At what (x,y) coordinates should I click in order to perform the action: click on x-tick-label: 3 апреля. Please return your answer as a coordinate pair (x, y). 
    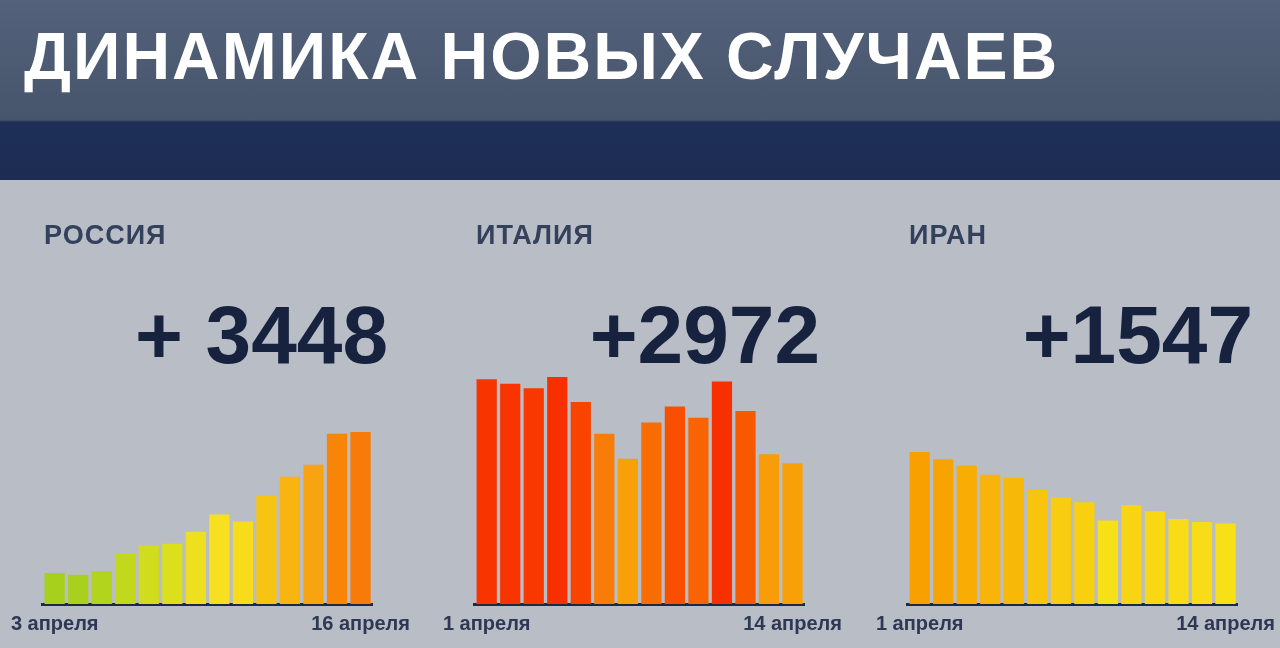
    Looking at the image, I should click on (54, 622).